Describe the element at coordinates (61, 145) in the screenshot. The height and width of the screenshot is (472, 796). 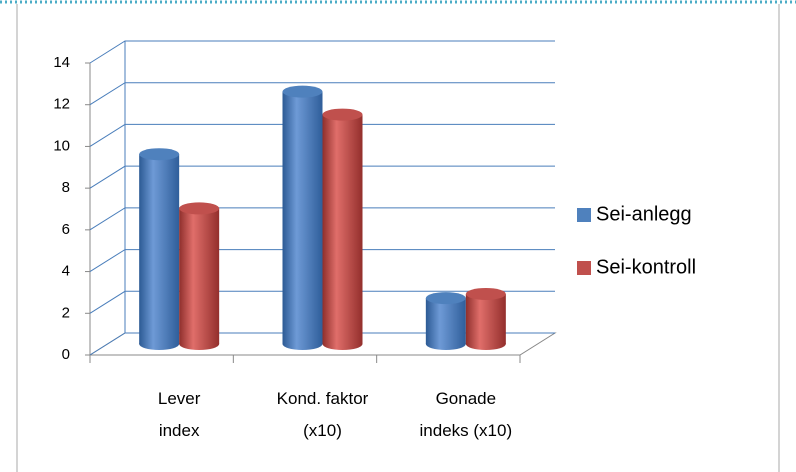
I see `y-tick-label: 10` at that location.